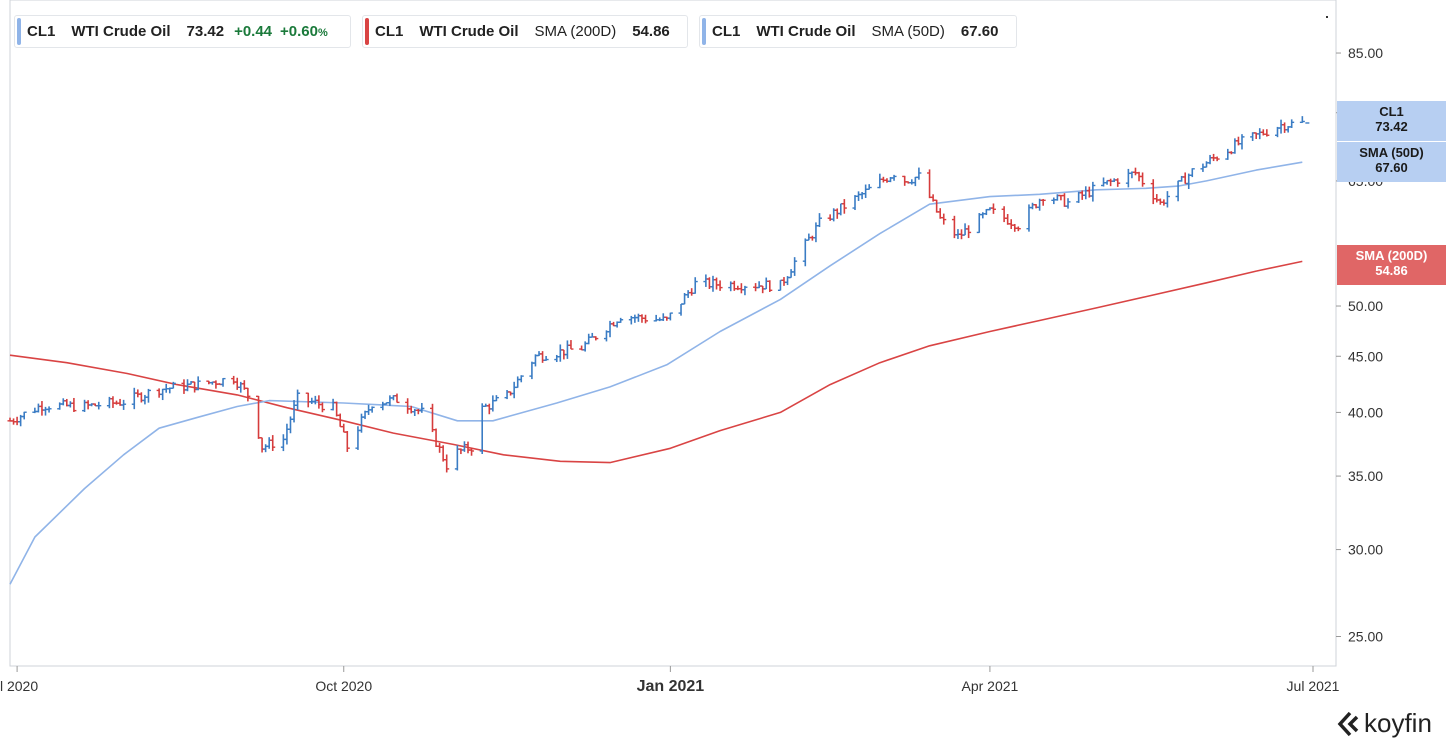 The height and width of the screenshot is (752, 1456). I want to click on legend-pct-sign: %, so click(323, 33).